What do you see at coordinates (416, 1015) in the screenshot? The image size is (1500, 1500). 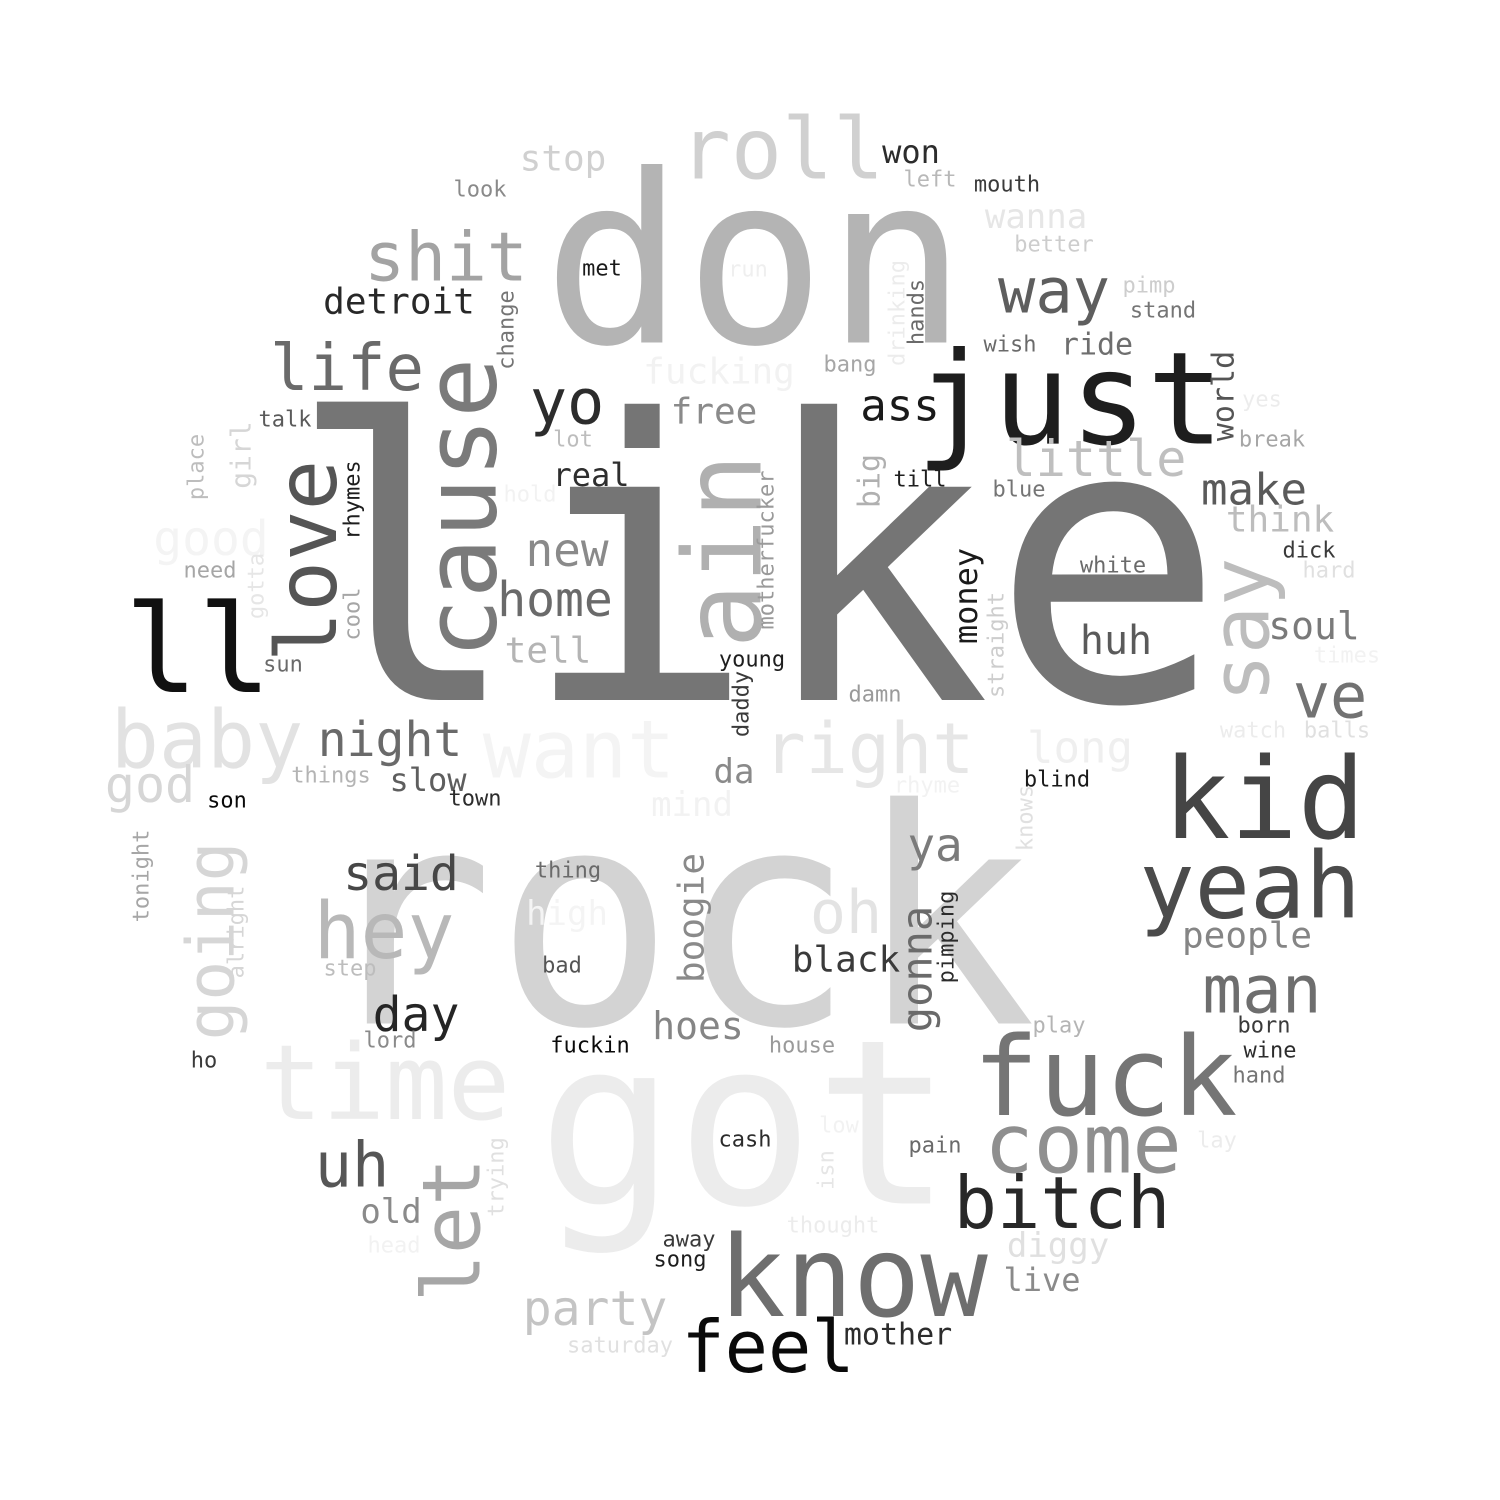 I see `word-day: day` at bounding box center [416, 1015].